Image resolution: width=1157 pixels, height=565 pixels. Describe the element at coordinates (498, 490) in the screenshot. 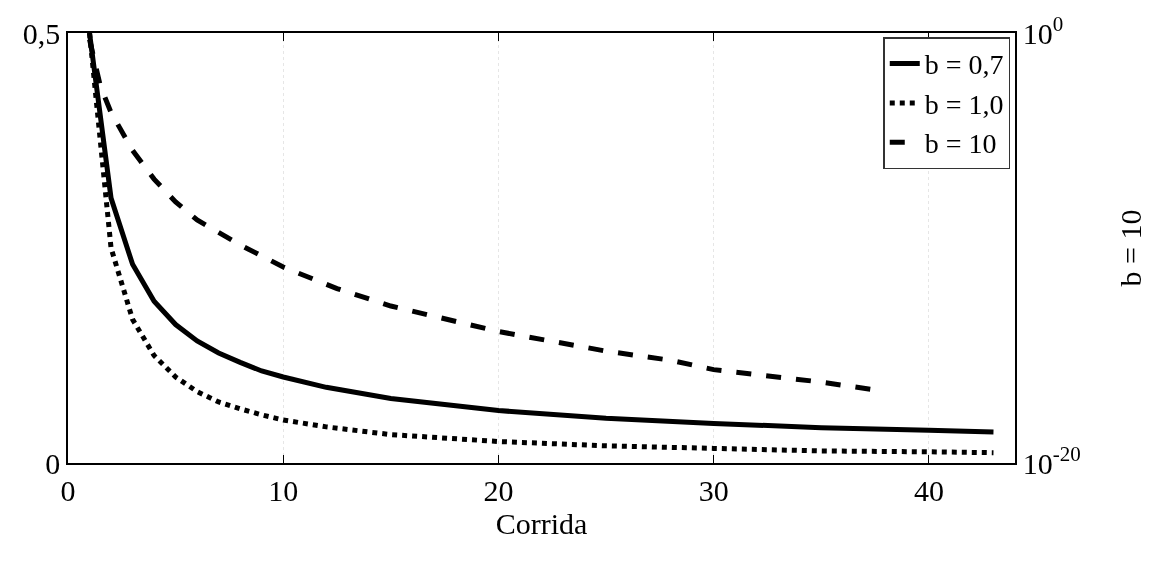

I see `x-tick-label: 20` at that location.